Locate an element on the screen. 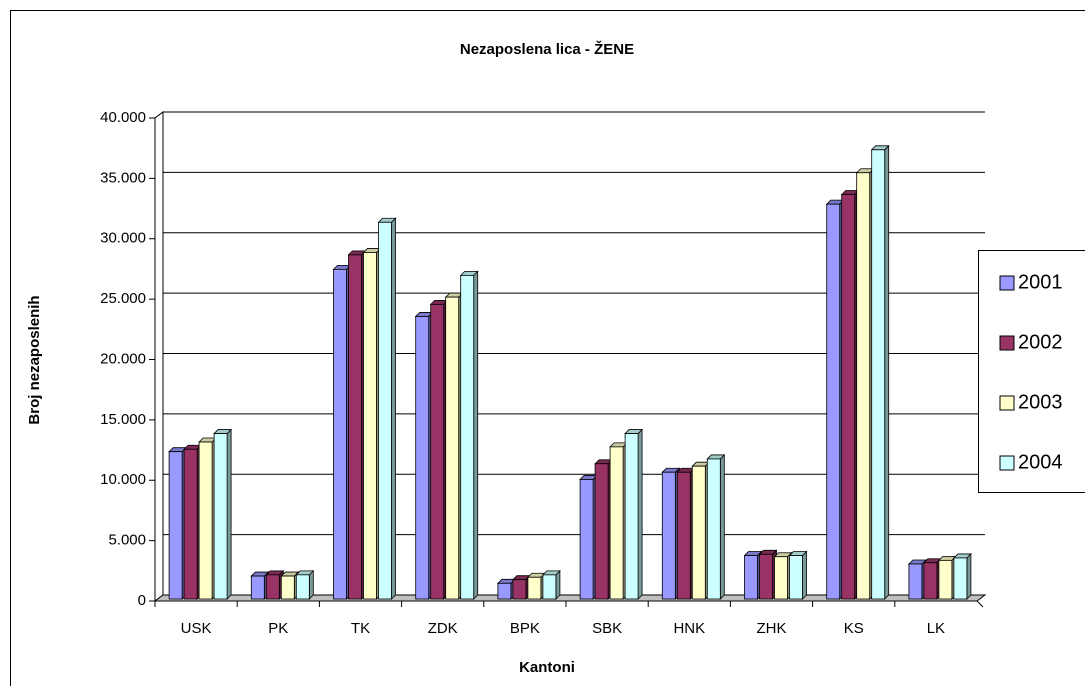  legend-label: 2001 is located at coordinates (1040, 282).